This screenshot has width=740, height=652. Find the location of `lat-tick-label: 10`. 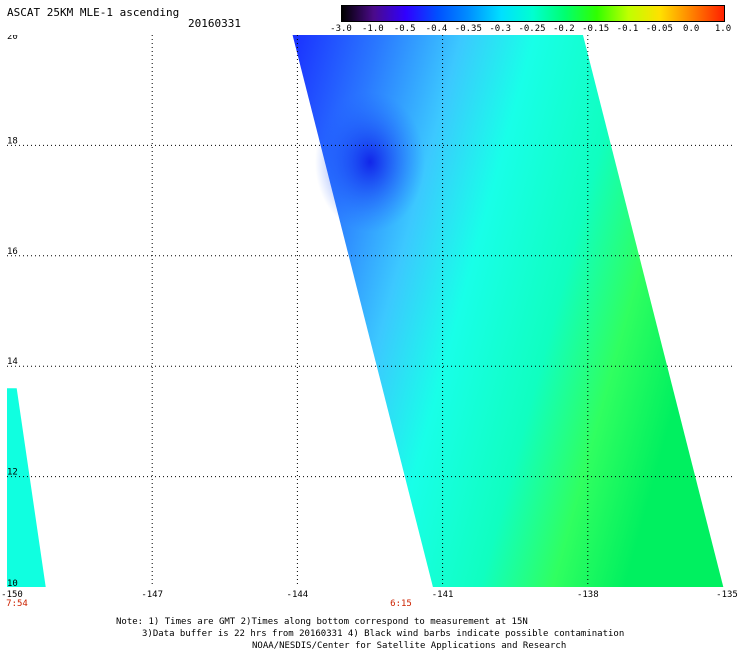

lat-tick-label: 10 is located at coordinates (12, 583).